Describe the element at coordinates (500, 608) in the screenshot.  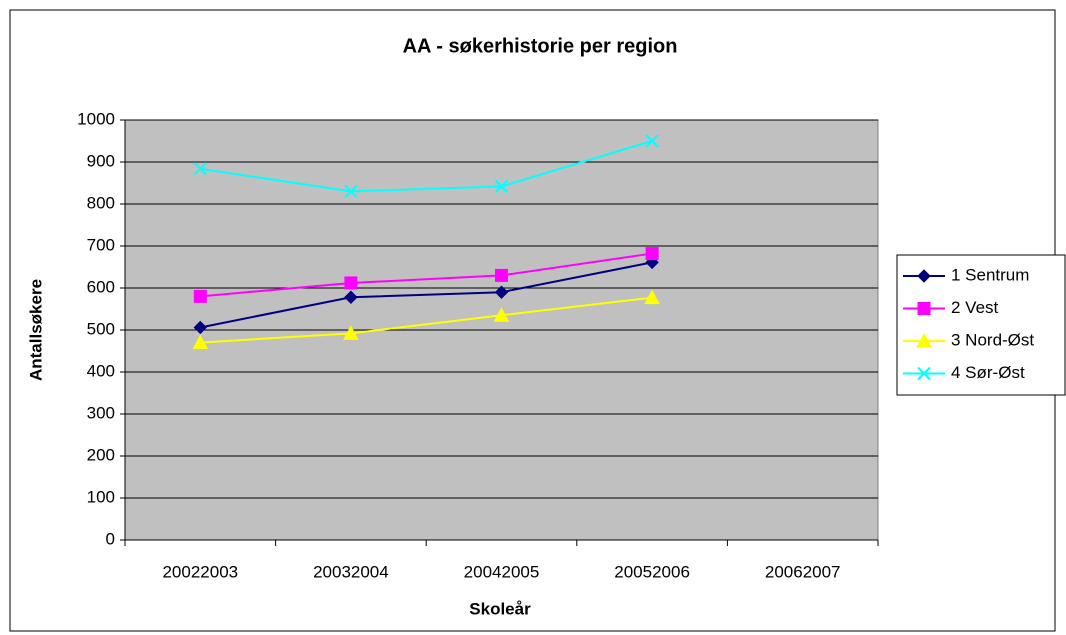
I see `x-axis-title: Skoleår` at that location.